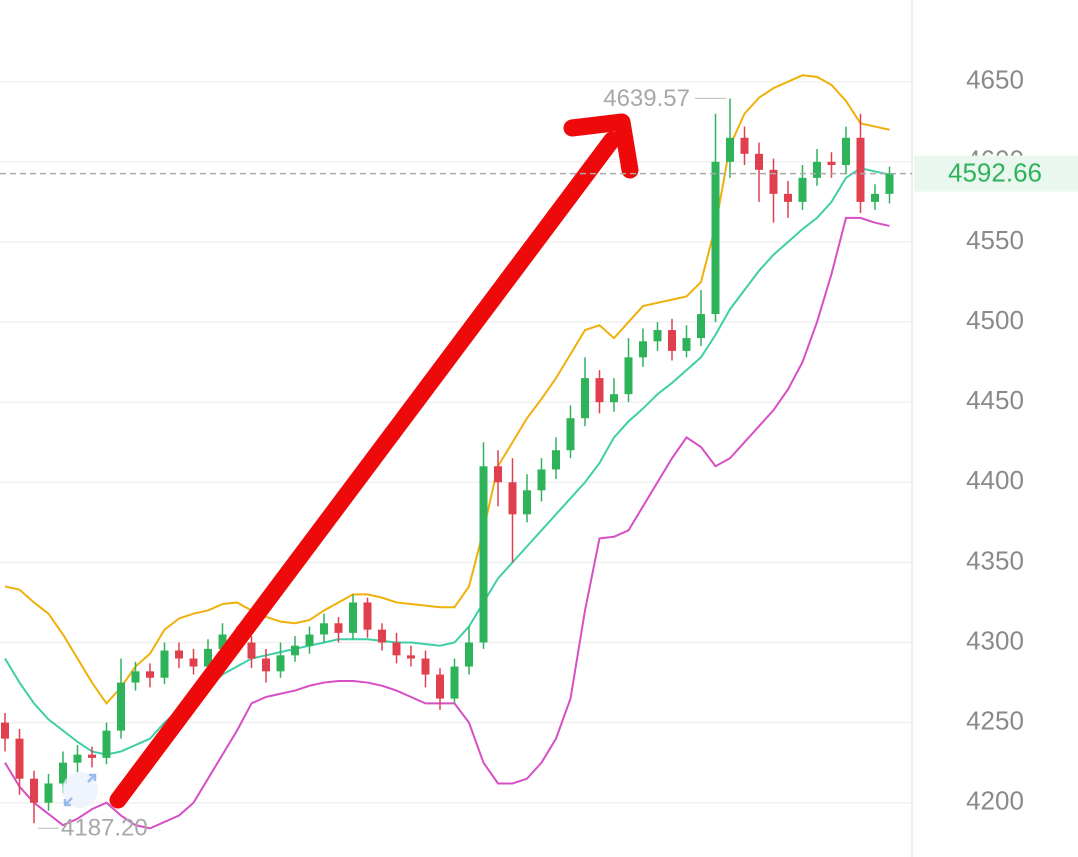 Image resolution: width=1078 pixels, height=857 pixels. Describe the element at coordinates (646, 98) in the screenshot. I see `max-label: 4639.57` at that location.